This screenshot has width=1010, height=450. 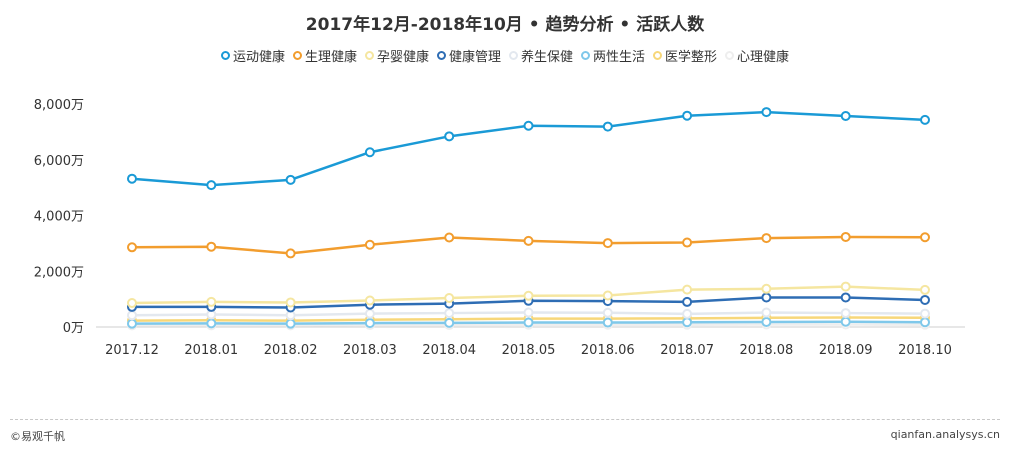 I want to click on legend-label: 运动健康, so click(x=258, y=57).